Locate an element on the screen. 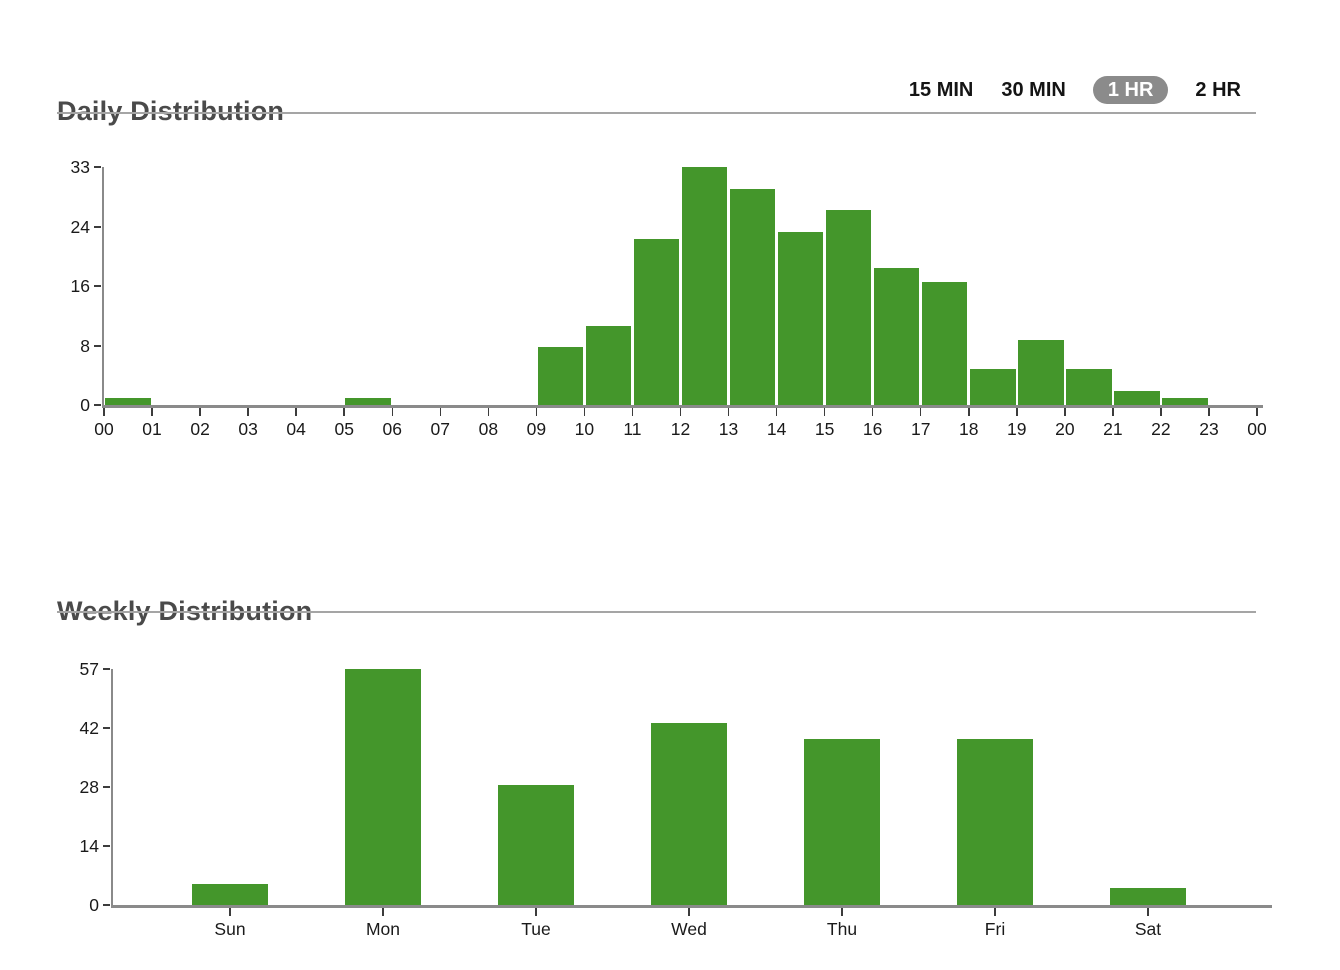 The height and width of the screenshot is (970, 1340). bar-Mon is located at coordinates (383, 787).